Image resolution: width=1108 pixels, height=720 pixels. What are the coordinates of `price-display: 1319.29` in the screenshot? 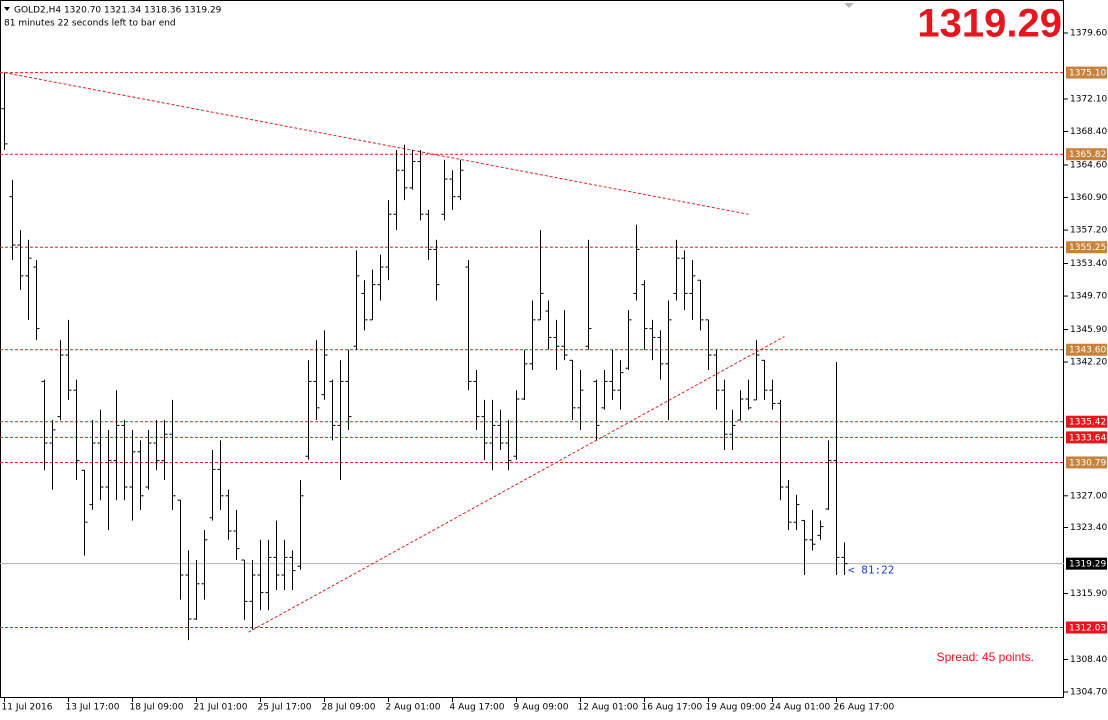 It's located at (989, 24).